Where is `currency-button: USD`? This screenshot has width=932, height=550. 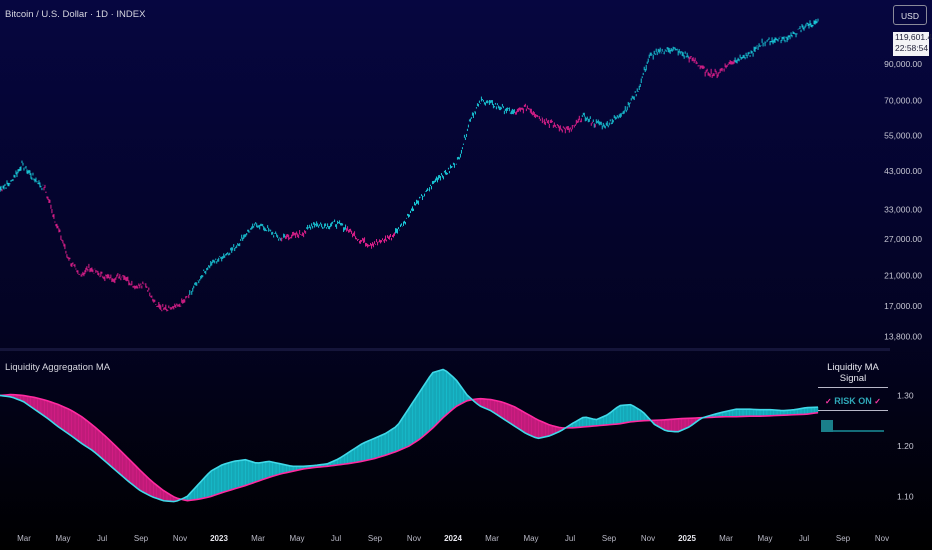 currency-button: USD is located at coordinates (910, 15).